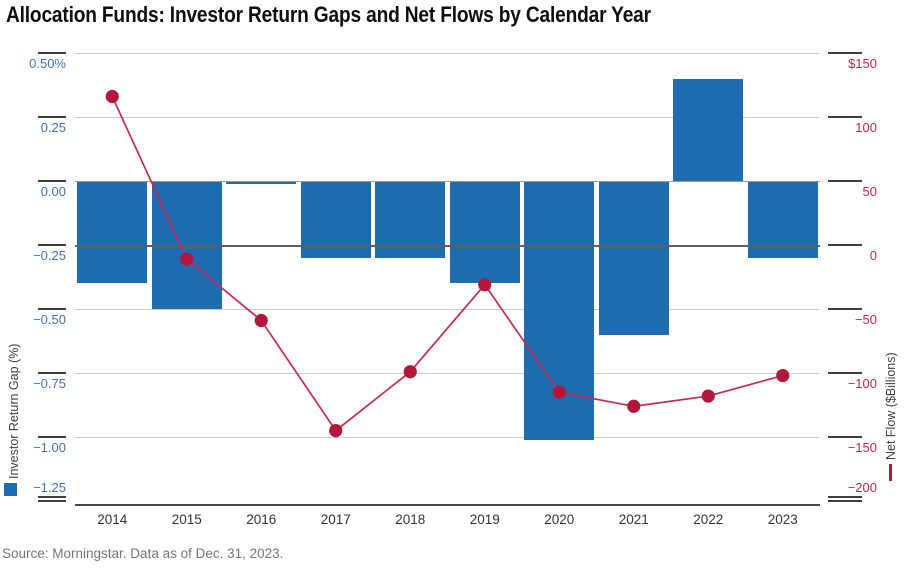  I want to click on gridline--0.75, so click(447, 373).